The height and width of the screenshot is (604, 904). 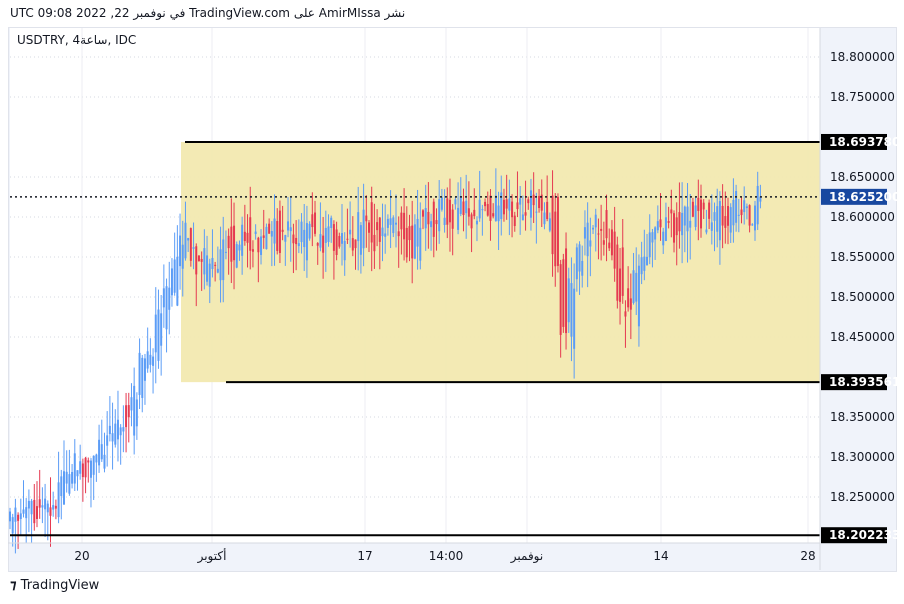 What do you see at coordinates (862, 257) in the screenshot?
I see `price-tick-label: 18.550000` at bounding box center [862, 257].